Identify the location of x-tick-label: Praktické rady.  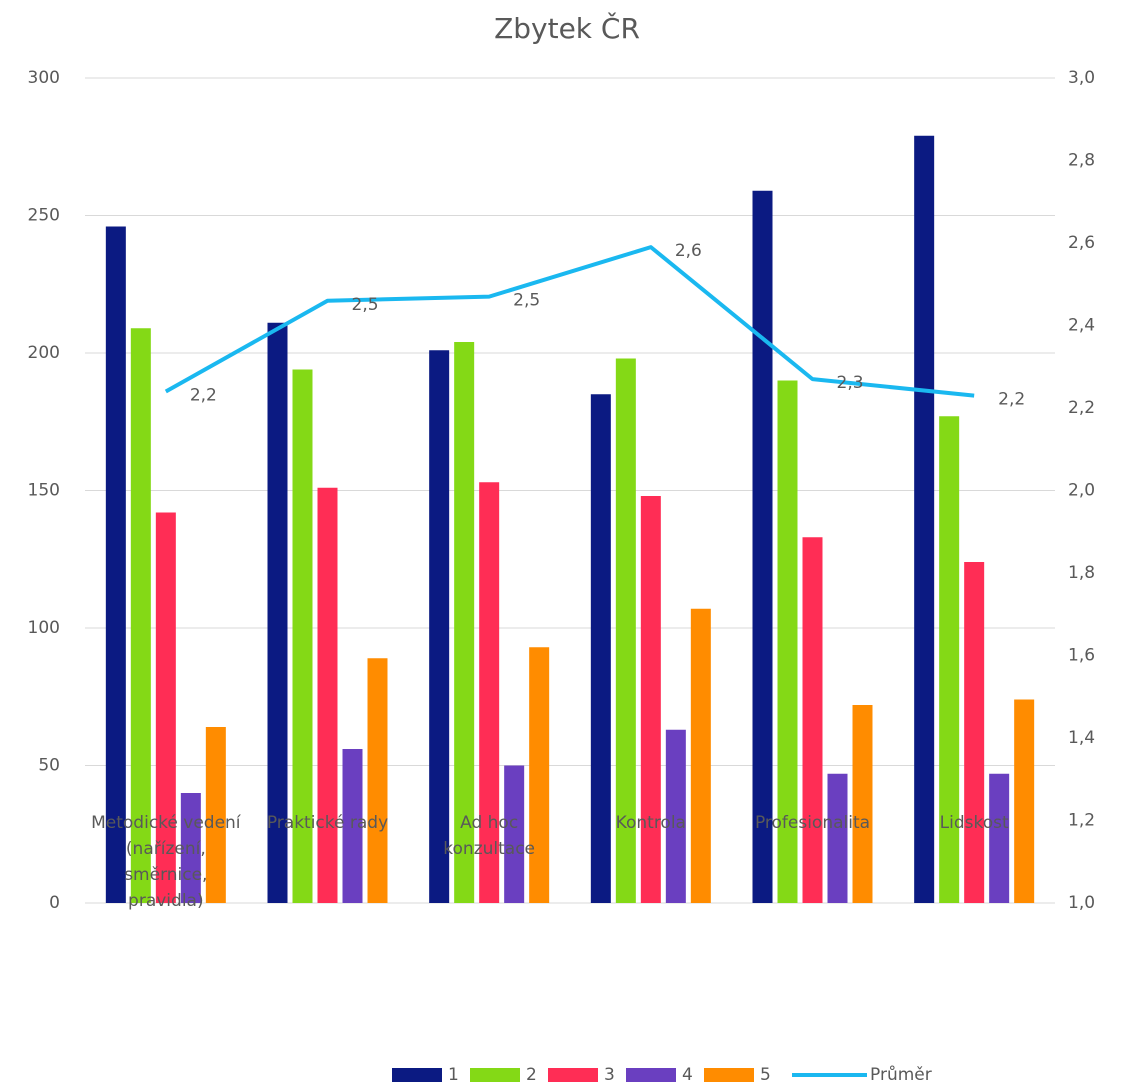
(327, 823).